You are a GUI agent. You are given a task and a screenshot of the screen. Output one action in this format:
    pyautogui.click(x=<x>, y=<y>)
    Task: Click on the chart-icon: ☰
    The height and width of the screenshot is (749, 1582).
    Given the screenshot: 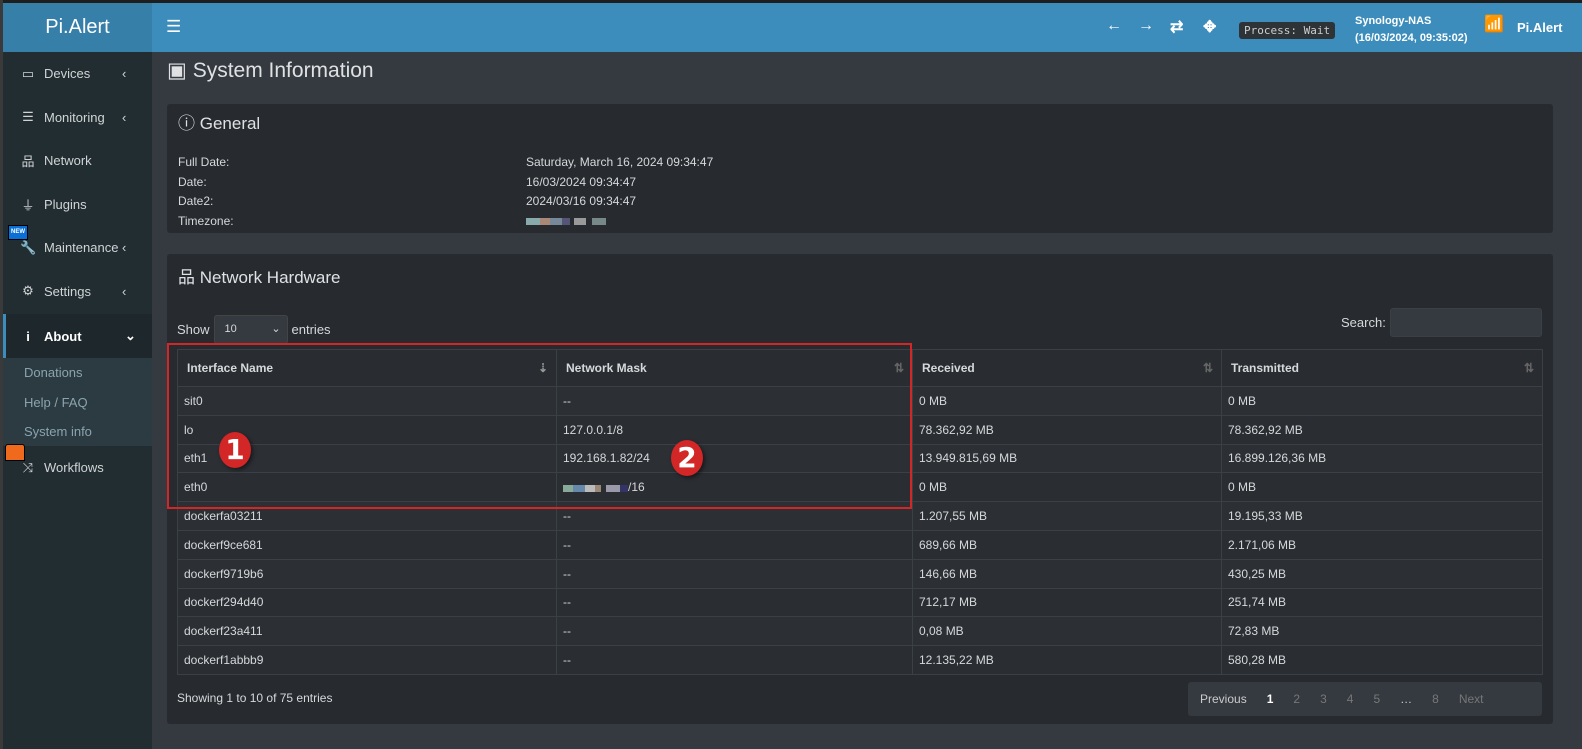 What is the action you would take?
    pyautogui.click(x=28, y=116)
    